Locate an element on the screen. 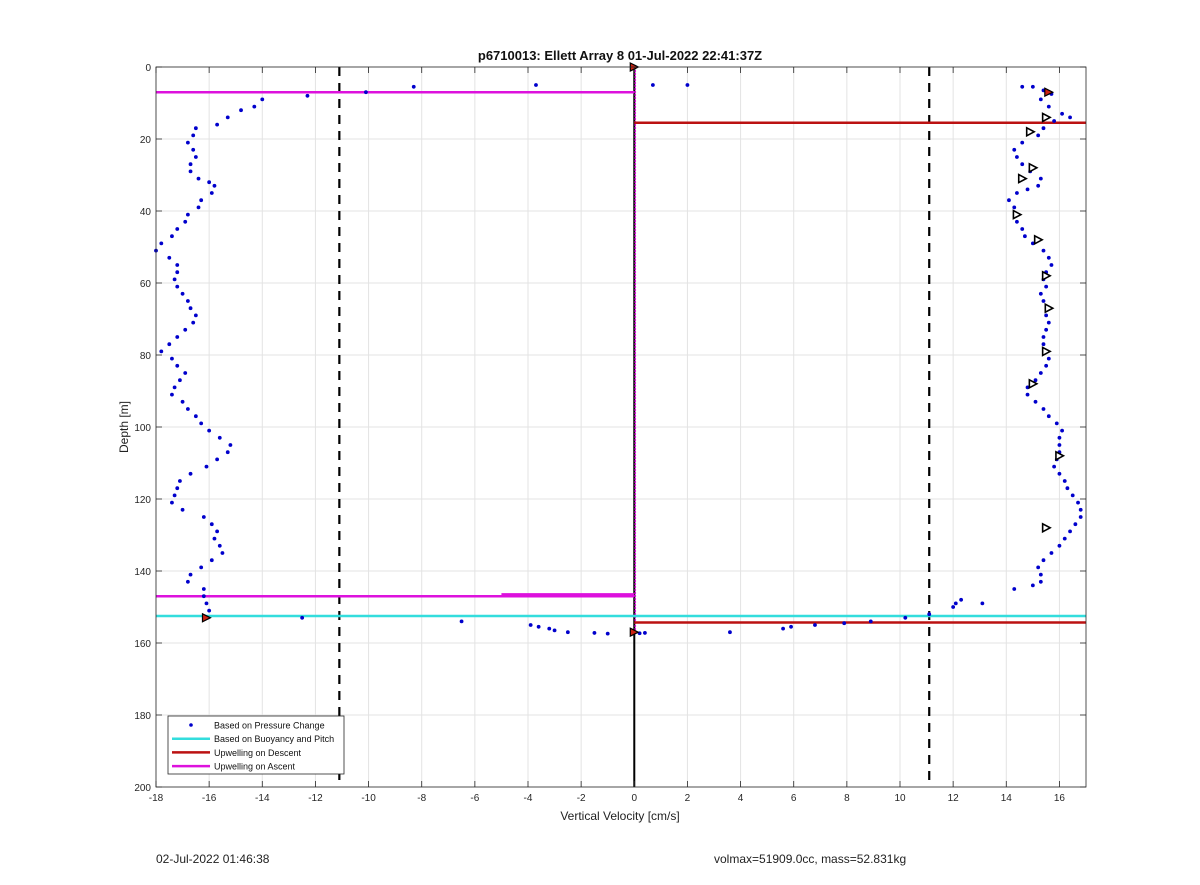 The image size is (1200, 885). x-tick-label: -14 is located at coordinates (262, 798).